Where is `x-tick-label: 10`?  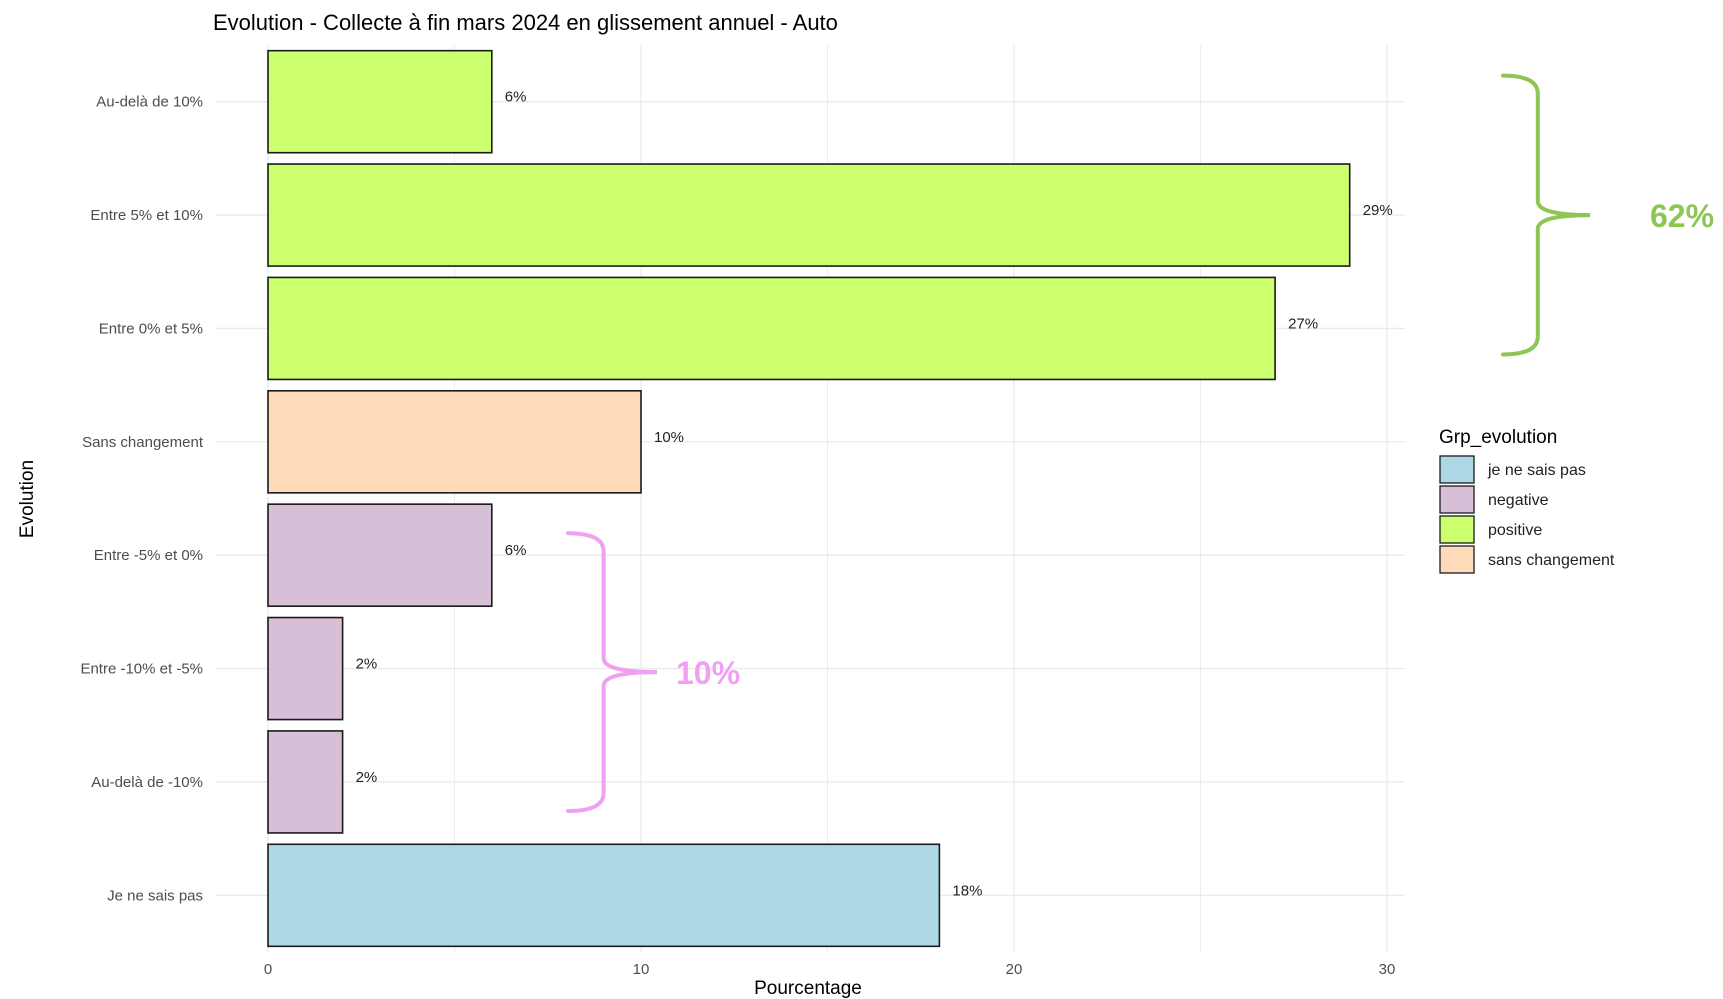
x-tick-label: 10 is located at coordinates (641, 969).